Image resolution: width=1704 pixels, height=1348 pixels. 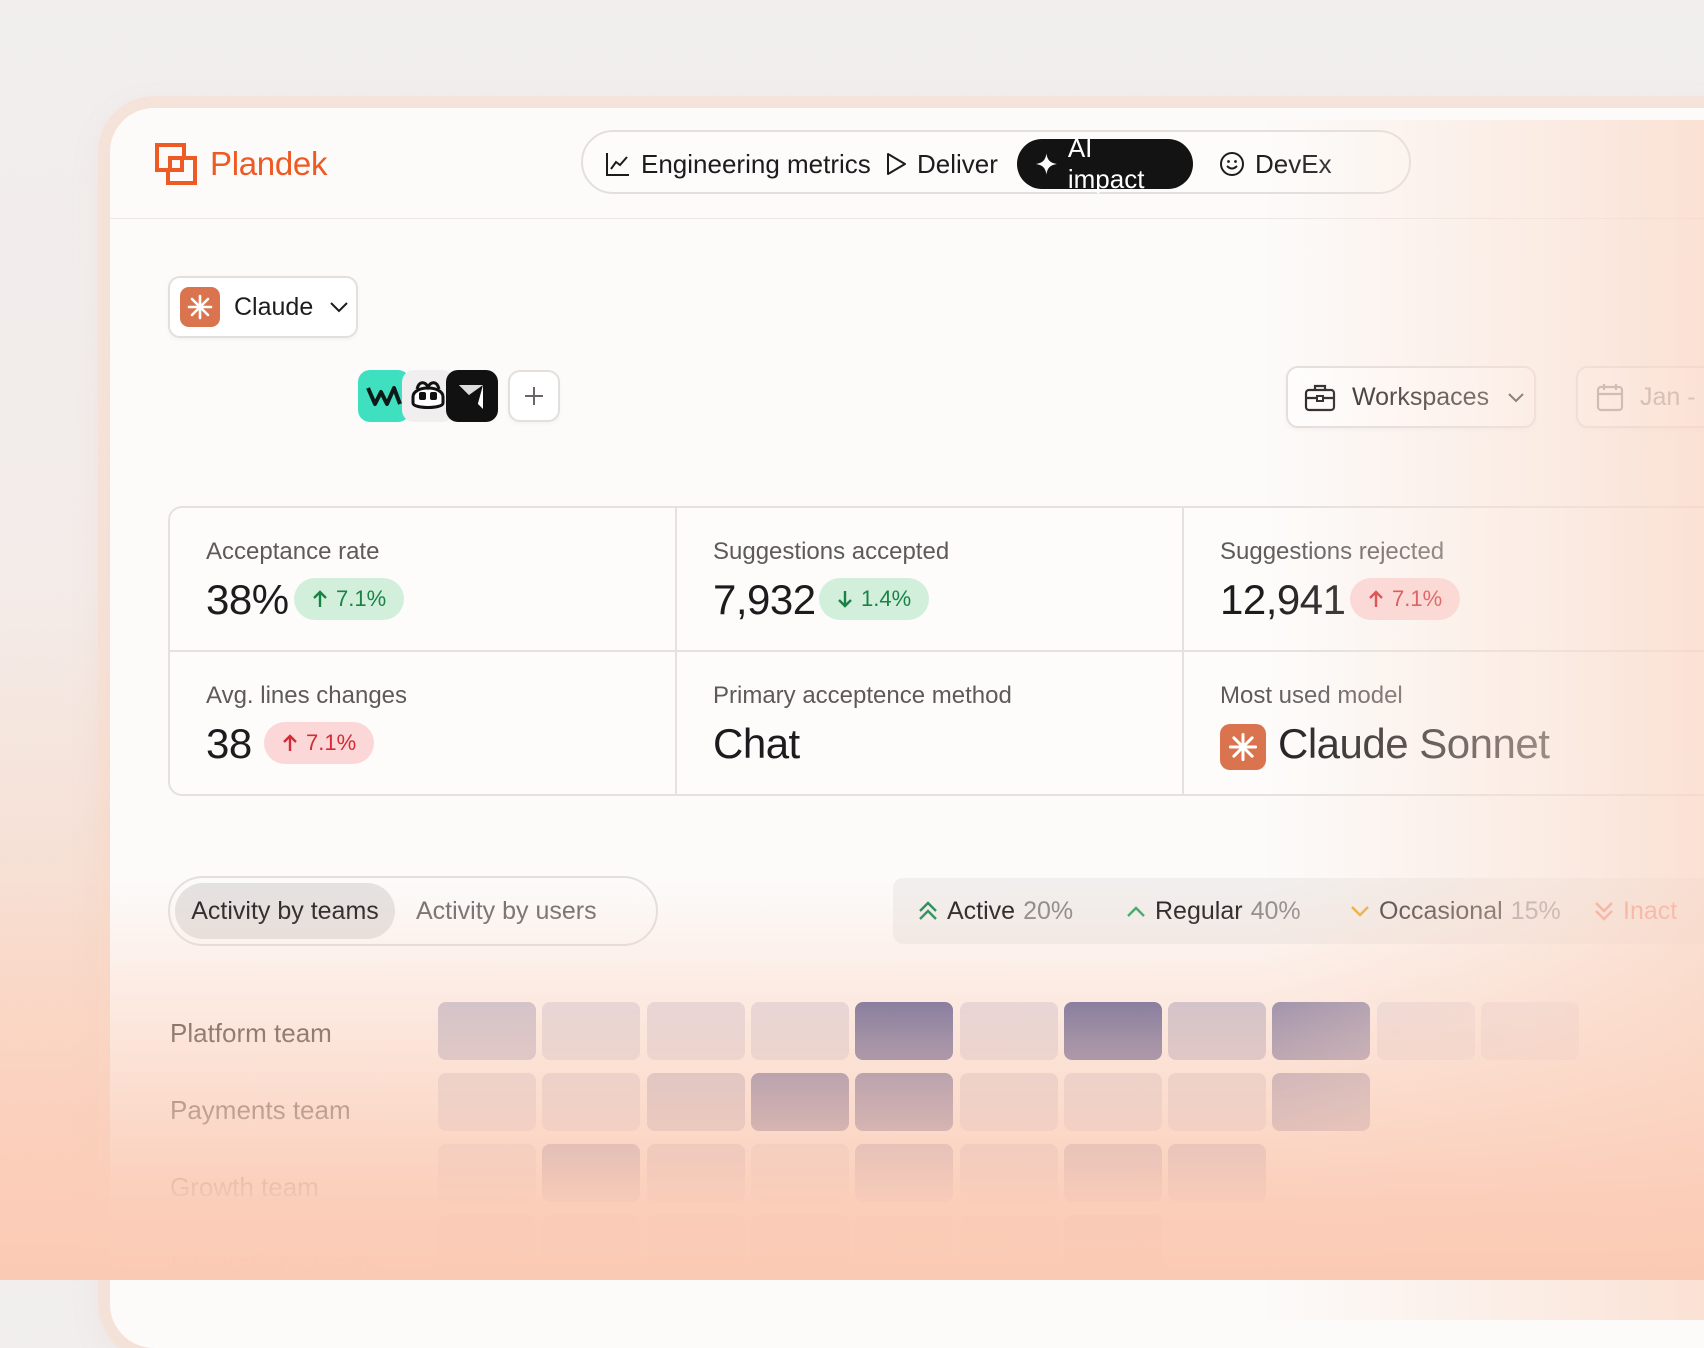 I want to click on metric-avg-lines-changes: Avg. lines changes 38 7.1%, so click(x=422, y=724).